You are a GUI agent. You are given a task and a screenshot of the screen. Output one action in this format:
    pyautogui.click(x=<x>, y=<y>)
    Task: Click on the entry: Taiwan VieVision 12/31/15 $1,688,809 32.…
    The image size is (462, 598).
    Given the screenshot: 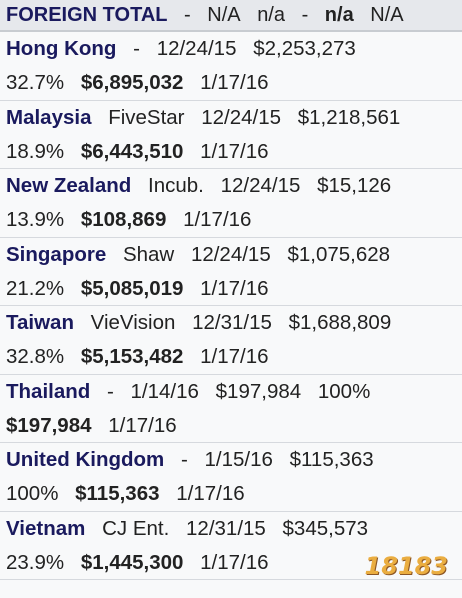 What is the action you would take?
    pyautogui.click(x=231, y=340)
    